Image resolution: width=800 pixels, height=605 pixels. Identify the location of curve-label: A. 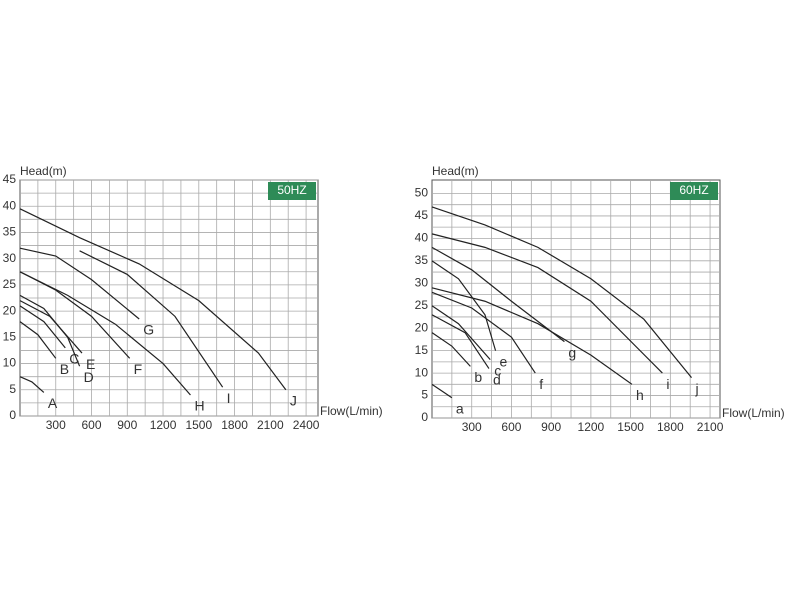
(53, 403).